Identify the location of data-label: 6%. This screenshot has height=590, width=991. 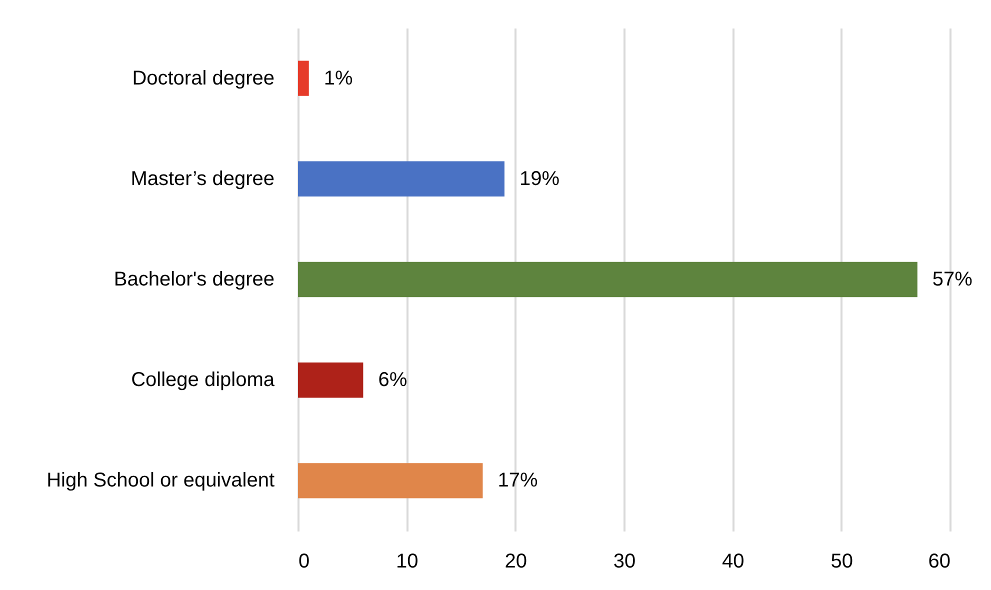
(393, 380).